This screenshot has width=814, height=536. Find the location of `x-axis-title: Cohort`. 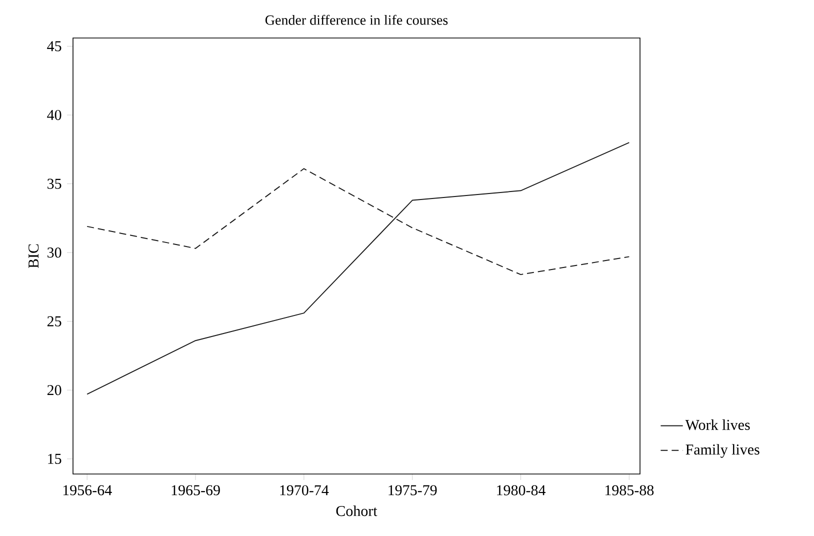

x-axis-title: Cohort is located at coordinates (357, 511).